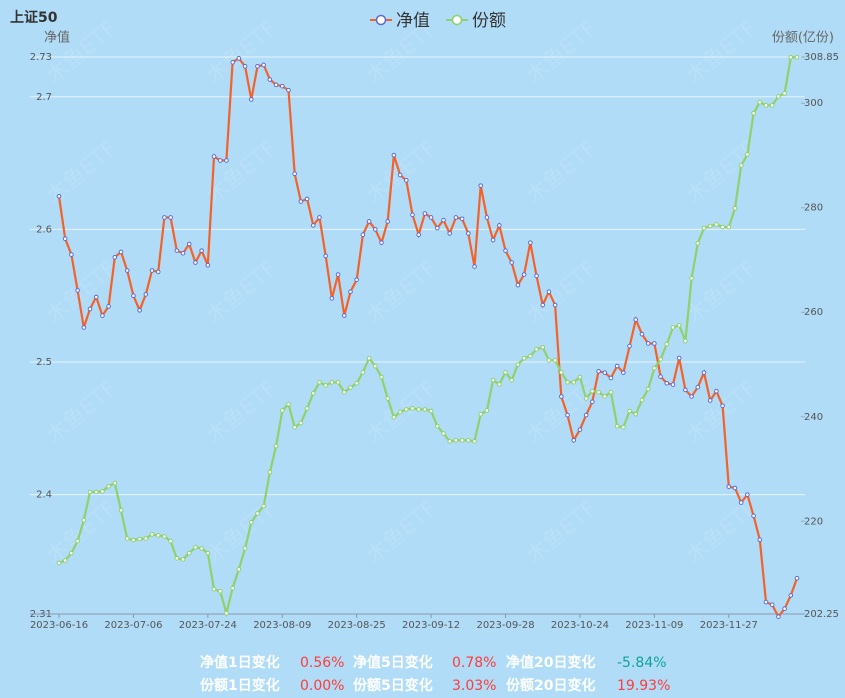 This screenshot has width=845, height=698. I want to click on stat-value: 19.93%, so click(643, 686).